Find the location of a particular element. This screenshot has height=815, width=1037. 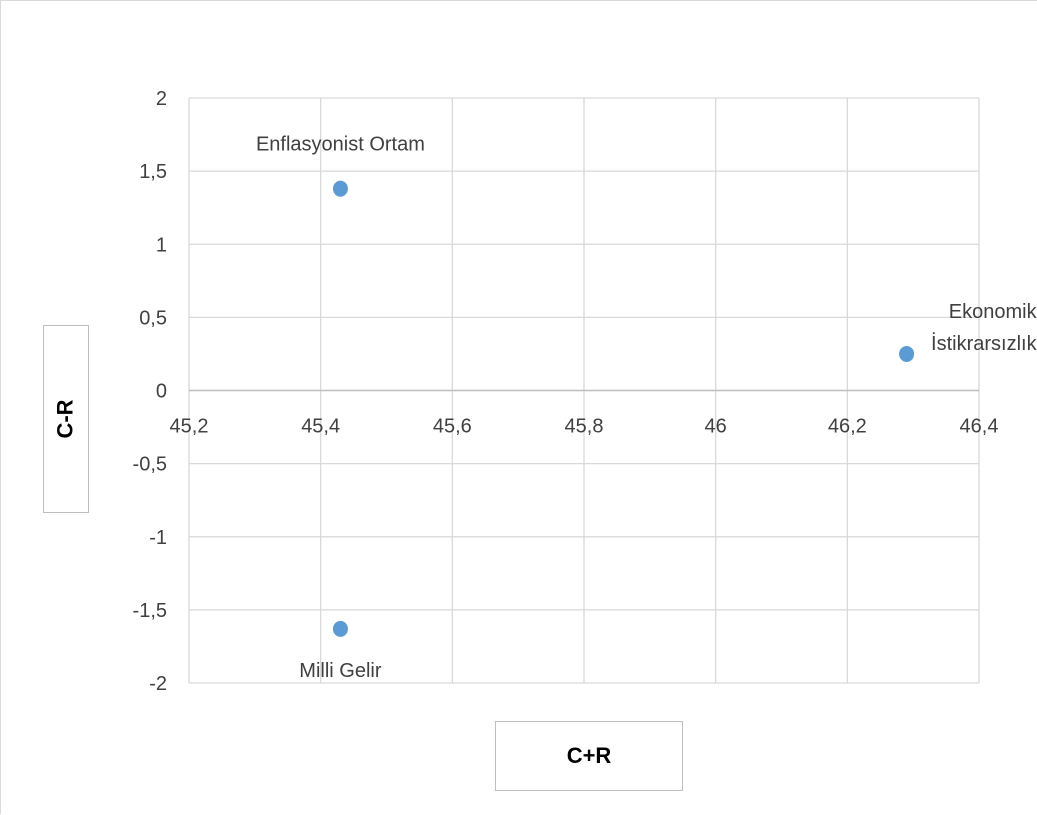

x-tick-label: 45,8 is located at coordinates (584, 427).